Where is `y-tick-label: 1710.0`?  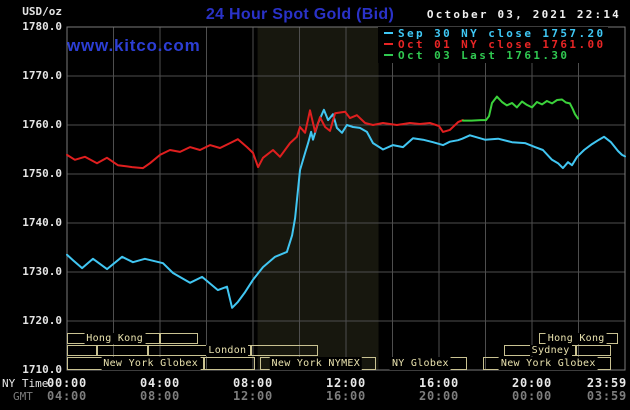
y-tick-label: 1710.0 is located at coordinates (42, 369).